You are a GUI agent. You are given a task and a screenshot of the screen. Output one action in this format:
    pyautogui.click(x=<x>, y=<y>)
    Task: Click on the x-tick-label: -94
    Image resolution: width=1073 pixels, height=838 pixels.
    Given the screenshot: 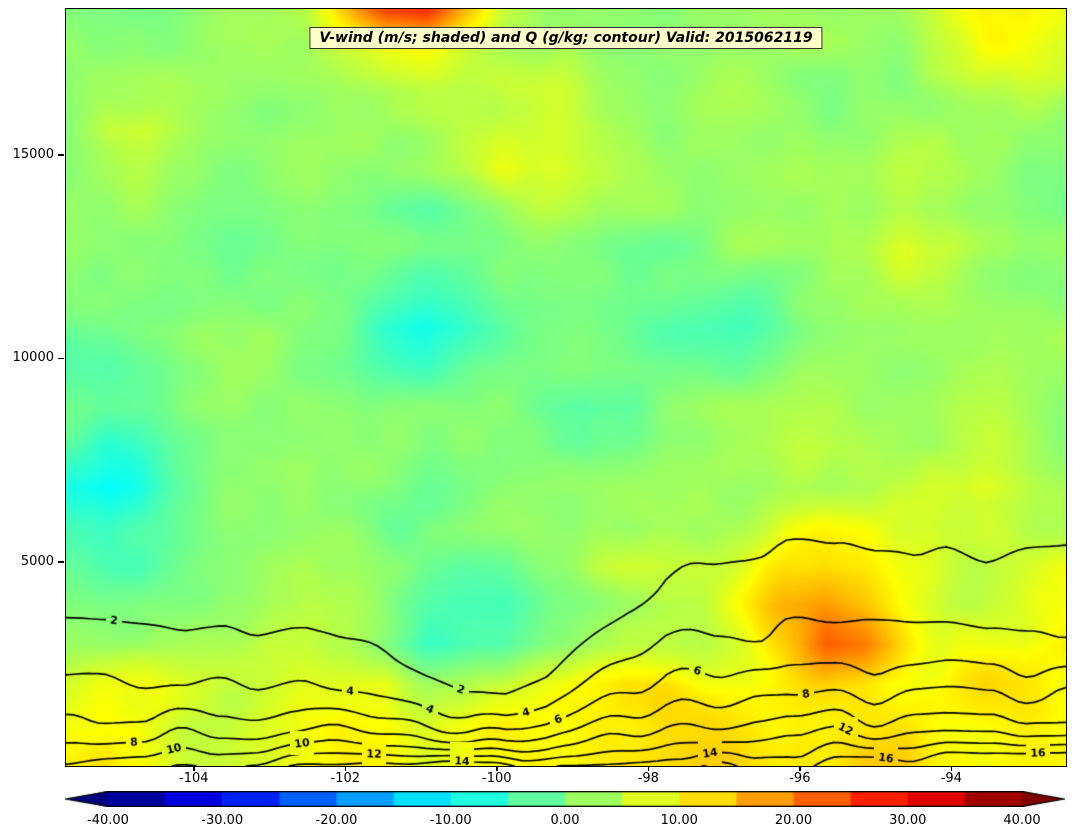 What is the action you would take?
    pyautogui.click(x=951, y=778)
    